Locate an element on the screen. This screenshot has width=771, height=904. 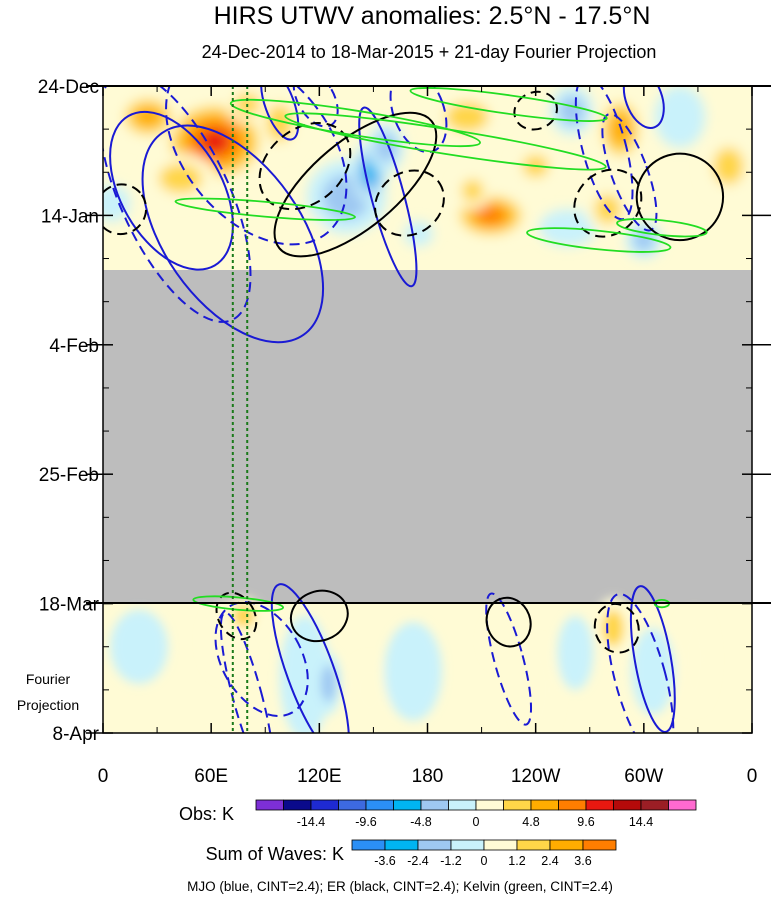
obs-colorbar-label: Obs: K is located at coordinates (206, 814).